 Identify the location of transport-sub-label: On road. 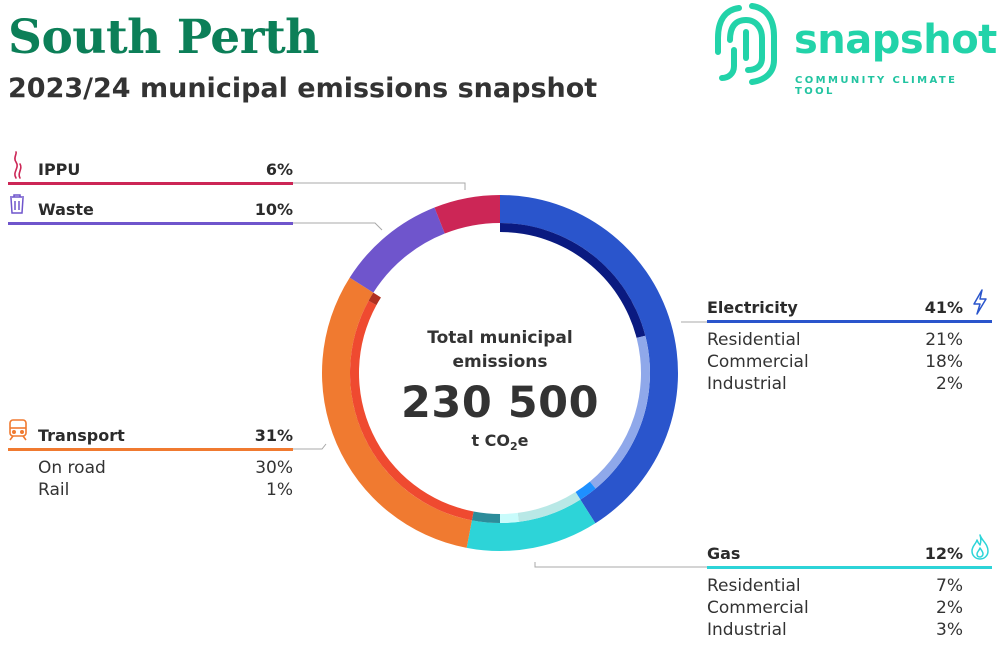
(72, 468).